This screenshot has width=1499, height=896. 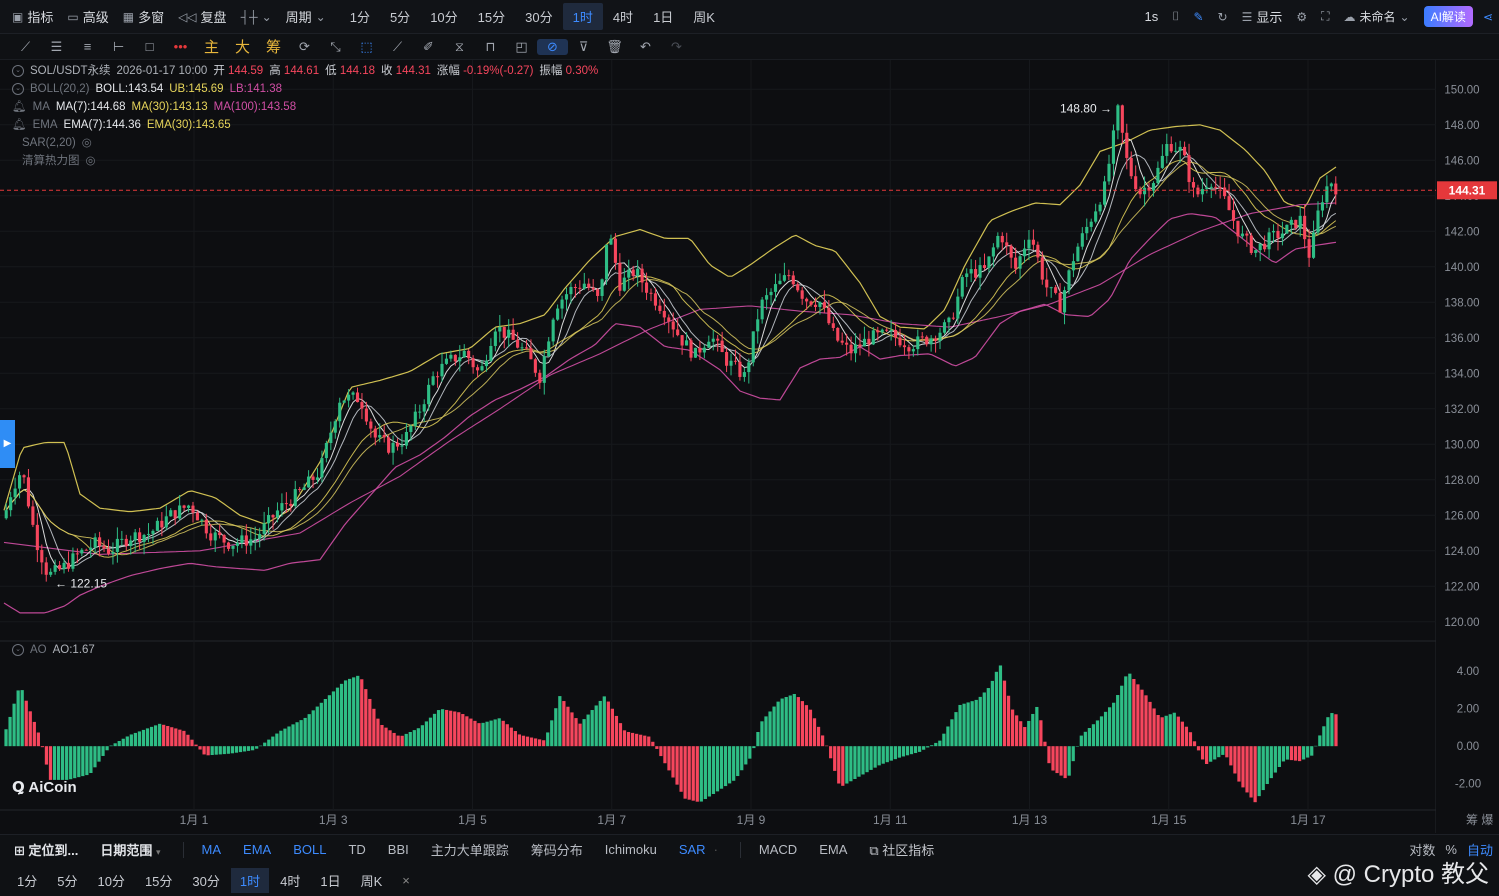 I want to click on measure-icon: ⤡, so click(x=335, y=46).